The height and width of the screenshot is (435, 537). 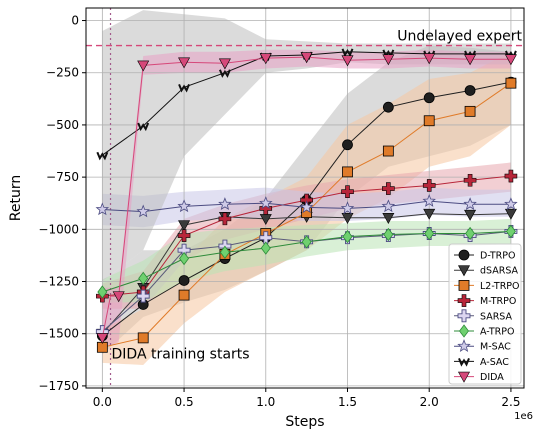 I want to click on legend-marker-m-sac, so click(x=464, y=345).